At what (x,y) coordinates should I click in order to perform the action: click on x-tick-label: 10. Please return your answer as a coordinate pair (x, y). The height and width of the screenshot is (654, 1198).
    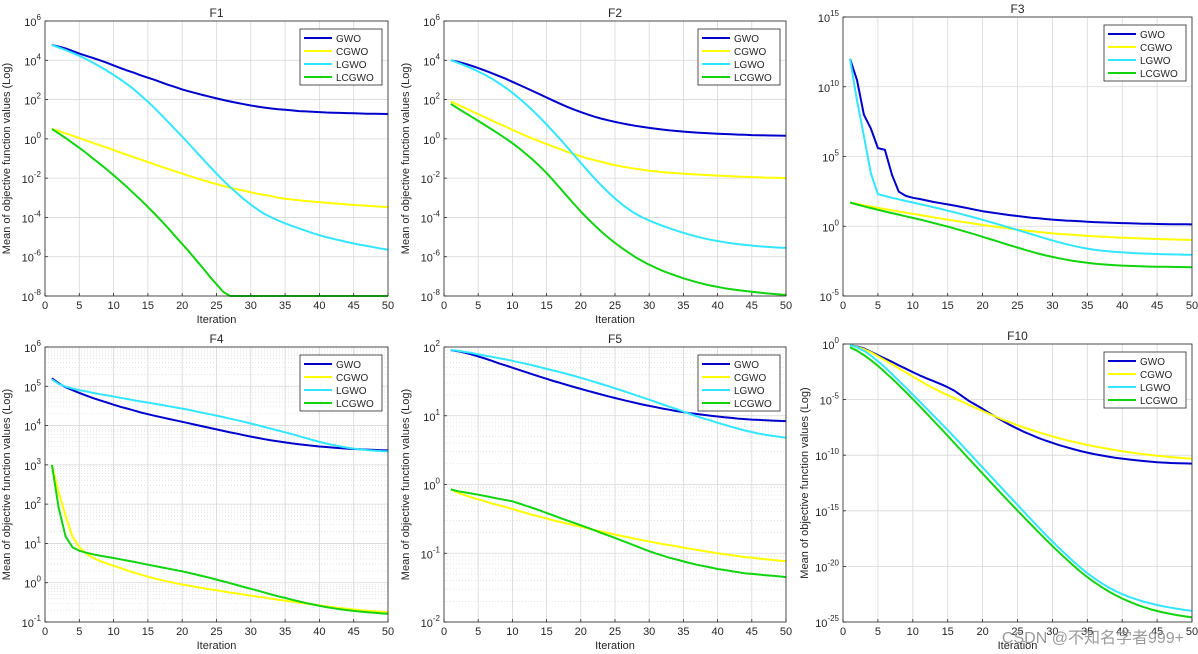
    Looking at the image, I should click on (113, 632).